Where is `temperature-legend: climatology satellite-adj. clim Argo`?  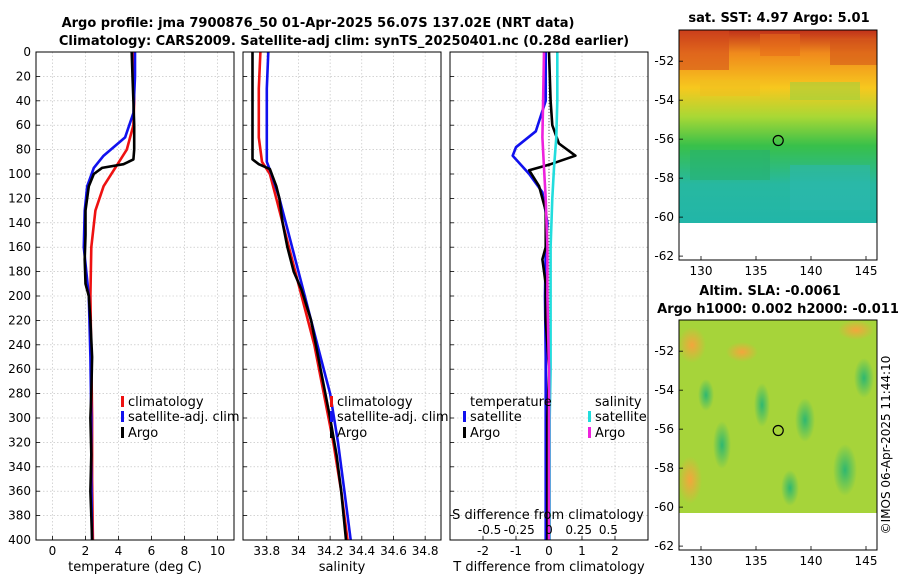
temperature-legend: climatology satellite-adj. clim Argo is located at coordinates (180, 418).